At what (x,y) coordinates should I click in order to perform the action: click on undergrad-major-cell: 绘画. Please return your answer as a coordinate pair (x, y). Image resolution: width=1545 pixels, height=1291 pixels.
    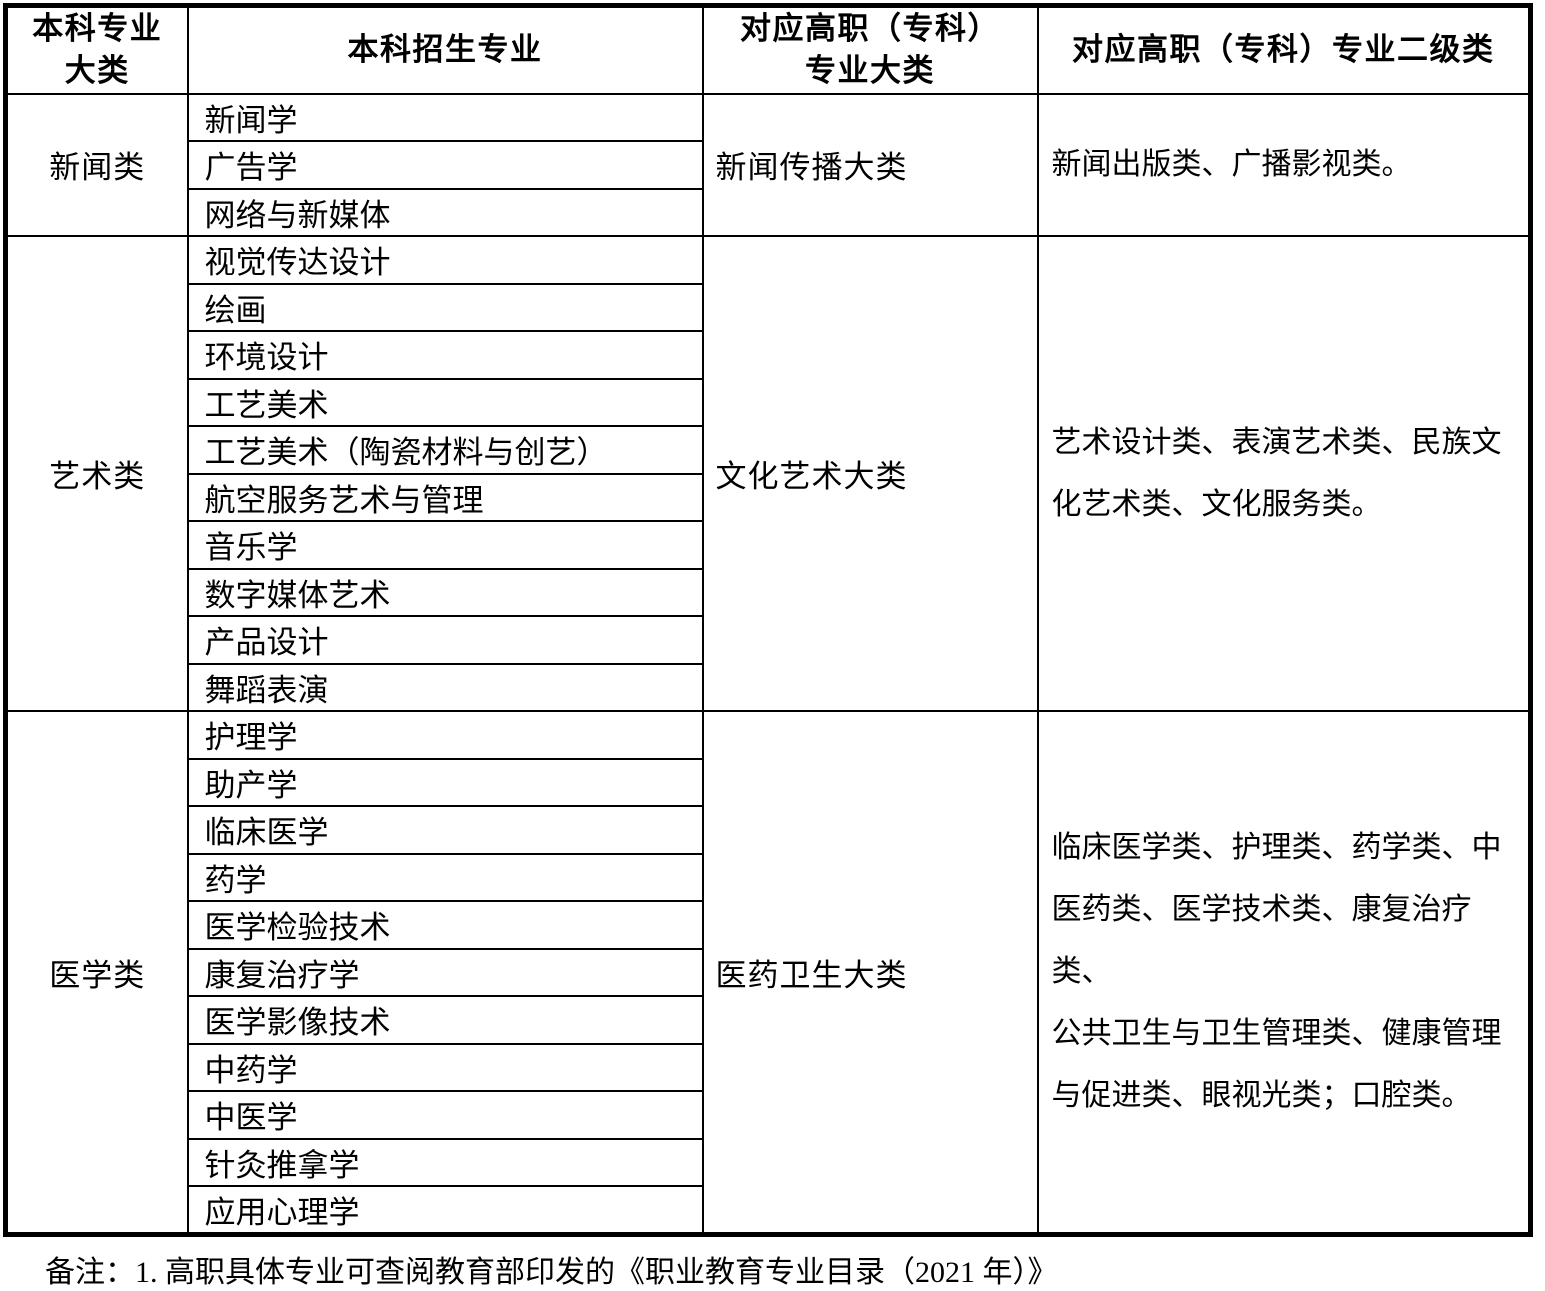
    Looking at the image, I should click on (445, 307).